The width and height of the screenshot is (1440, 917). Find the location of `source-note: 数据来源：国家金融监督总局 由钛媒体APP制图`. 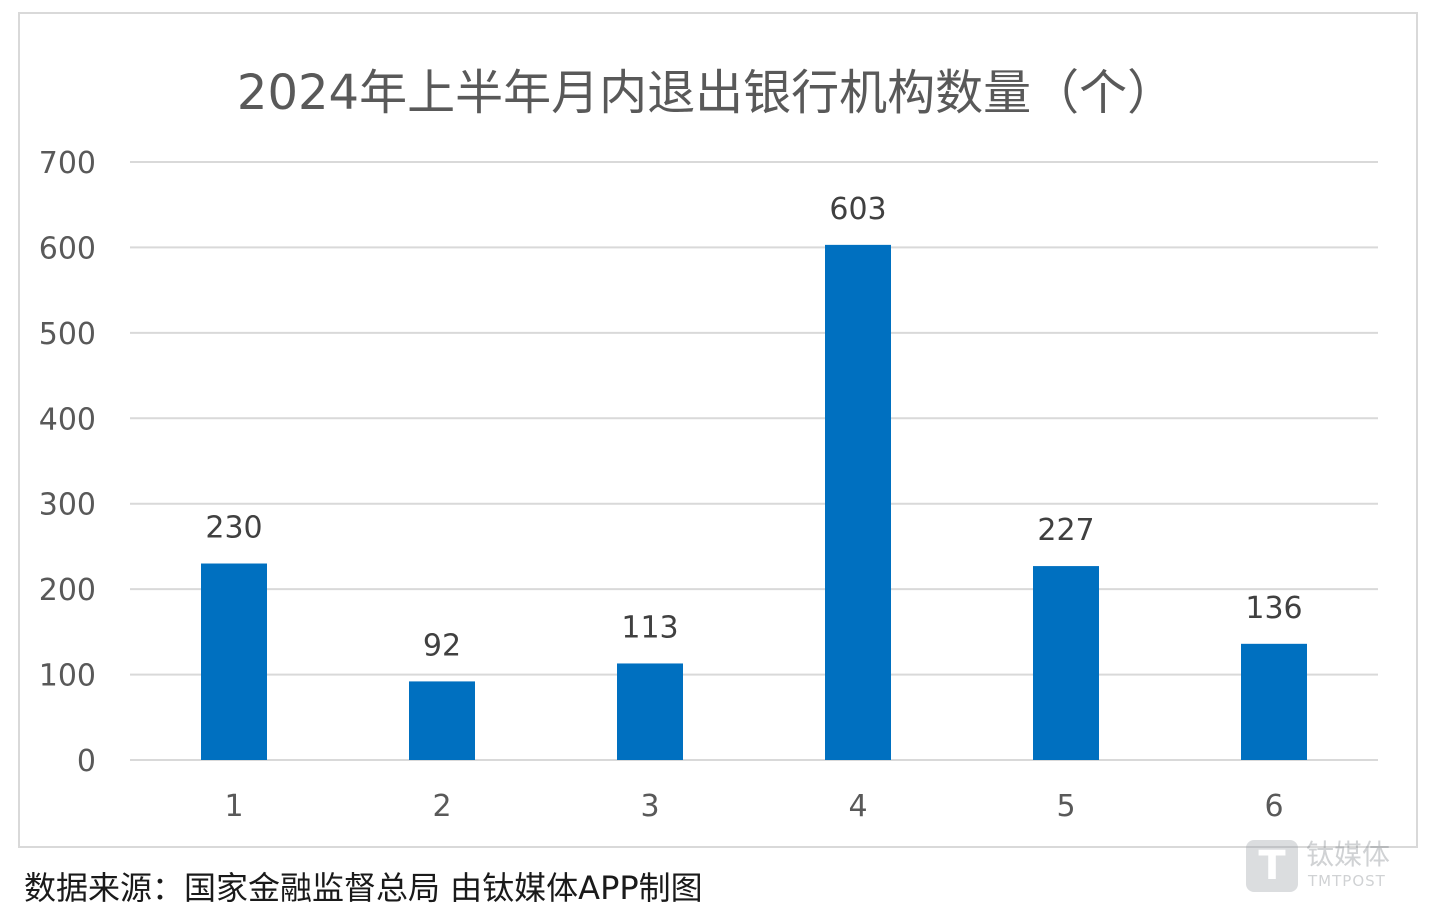

source-note: 数据来源：国家金融监督总局 由钛媒体APP制图 is located at coordinates (363, 888).